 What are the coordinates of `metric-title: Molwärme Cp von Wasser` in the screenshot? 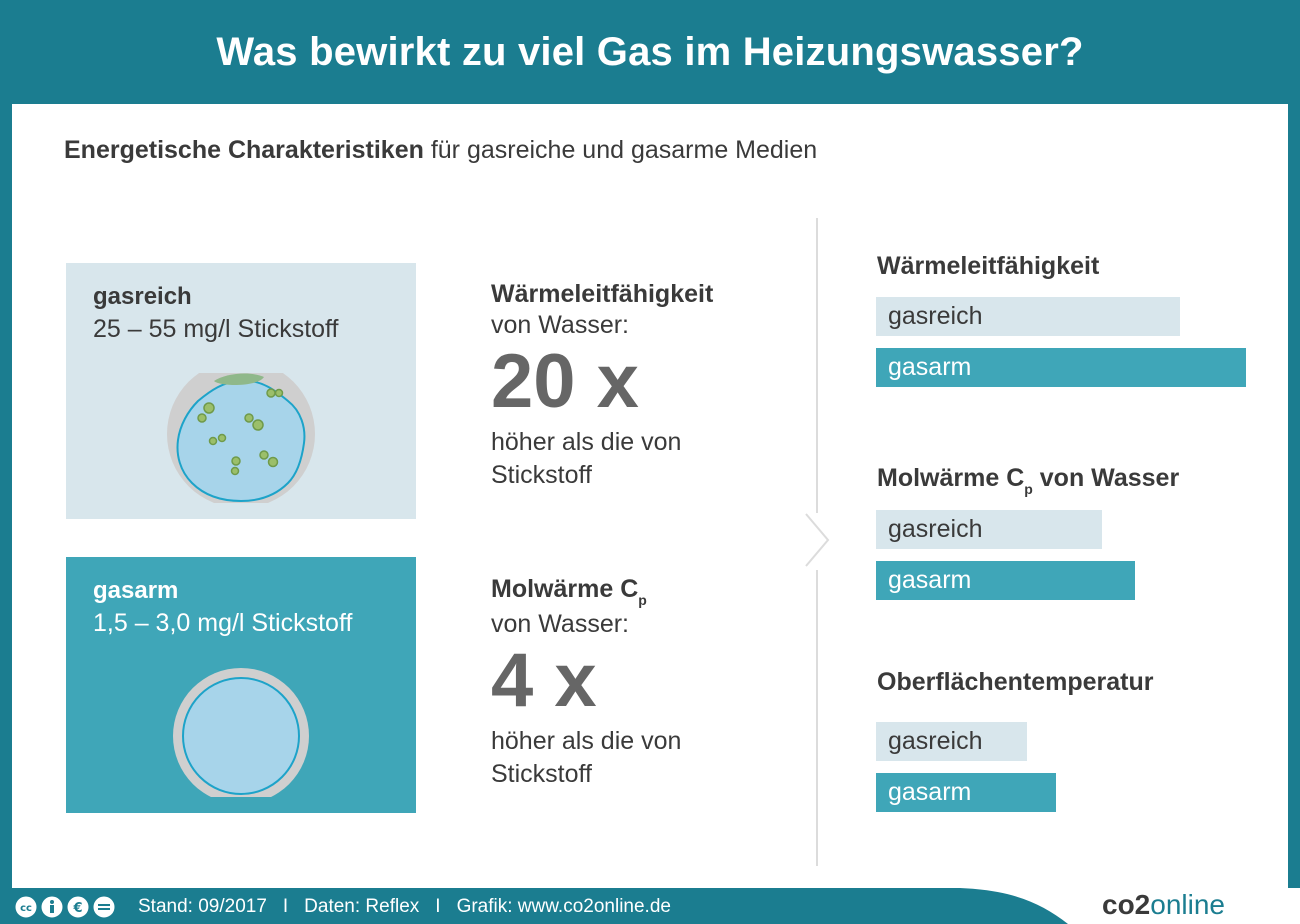 It's located at (1028, 480).